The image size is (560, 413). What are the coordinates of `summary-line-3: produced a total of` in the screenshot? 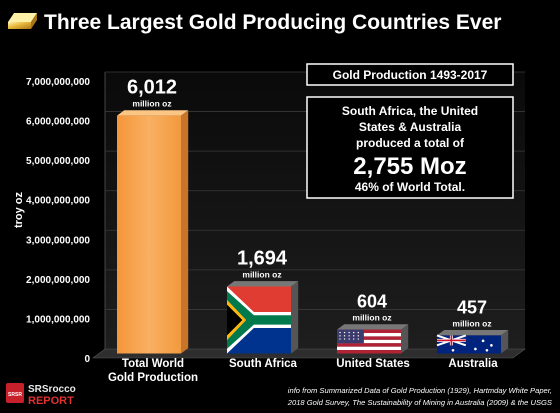 It's located at (410, 143).